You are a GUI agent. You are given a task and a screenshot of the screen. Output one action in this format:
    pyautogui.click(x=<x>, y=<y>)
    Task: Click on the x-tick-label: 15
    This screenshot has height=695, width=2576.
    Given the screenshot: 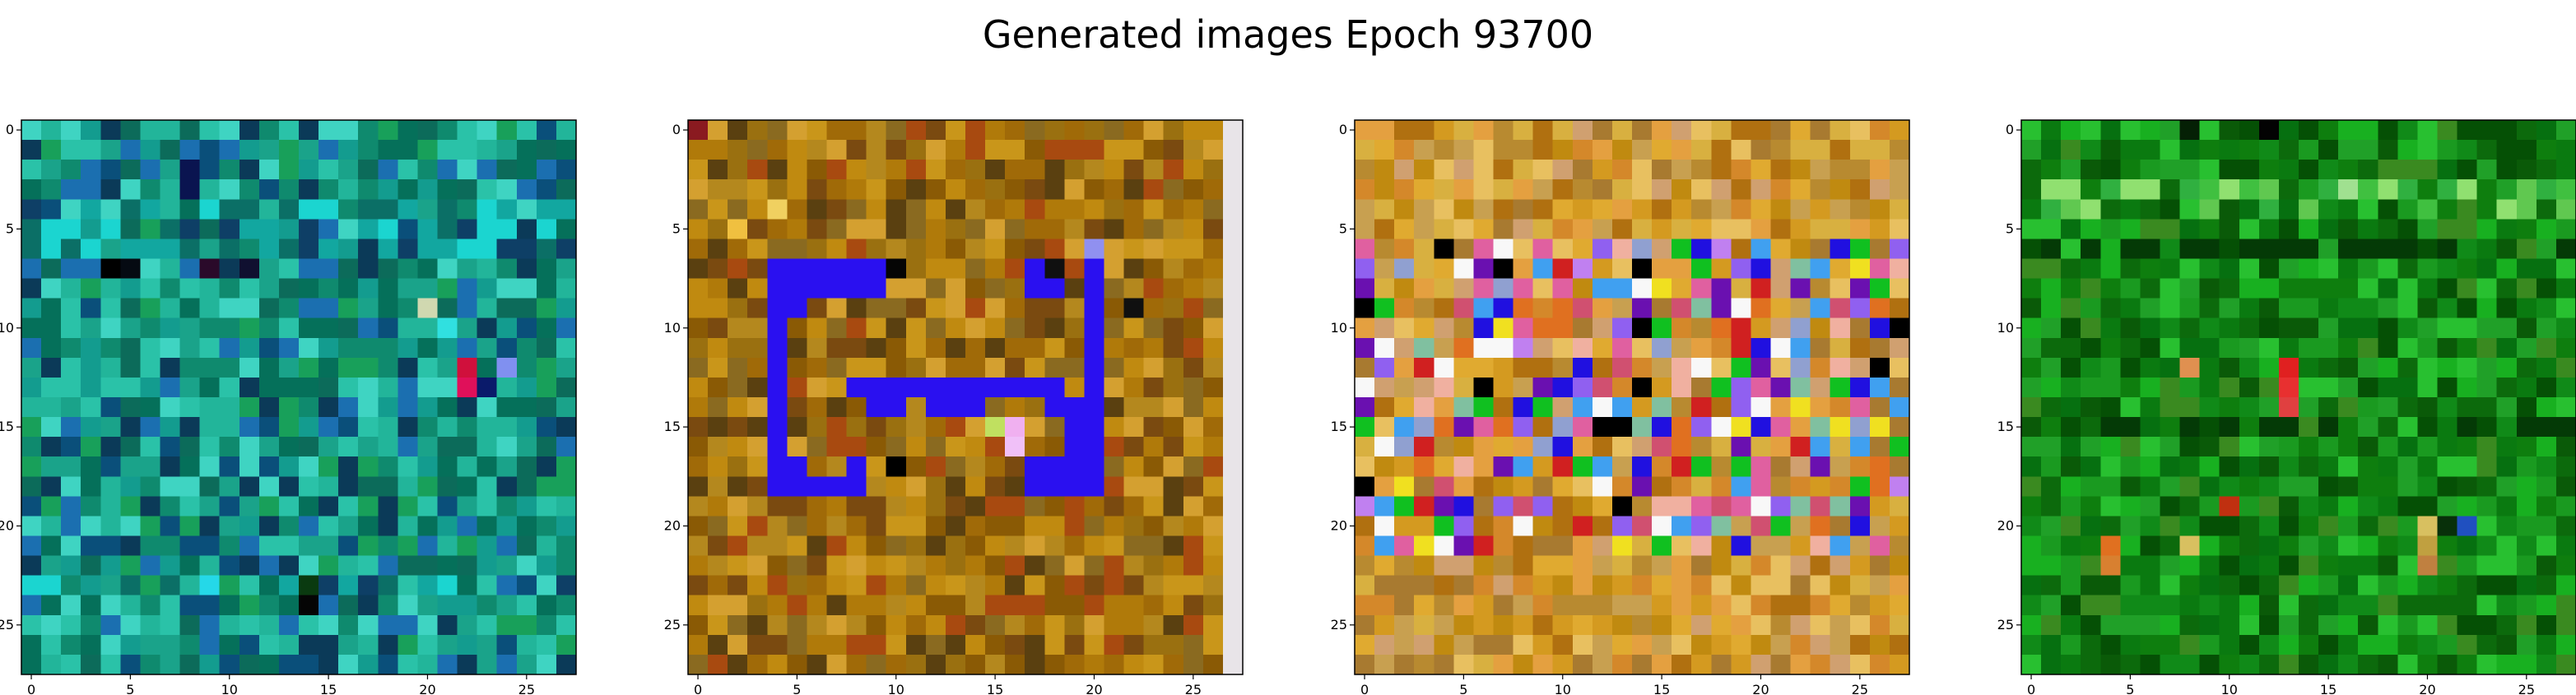 What is the action you would take?
    pyautogui.click(x=2328, y=688)
    